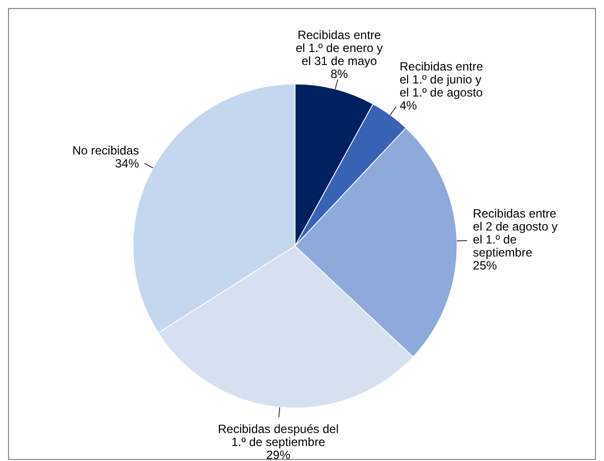 Image resolution: width=604 pixels, height=461 pixels. Describe the element at coordinates (278, 454) in the screenshot. I see `data-label: 29%` at that location.